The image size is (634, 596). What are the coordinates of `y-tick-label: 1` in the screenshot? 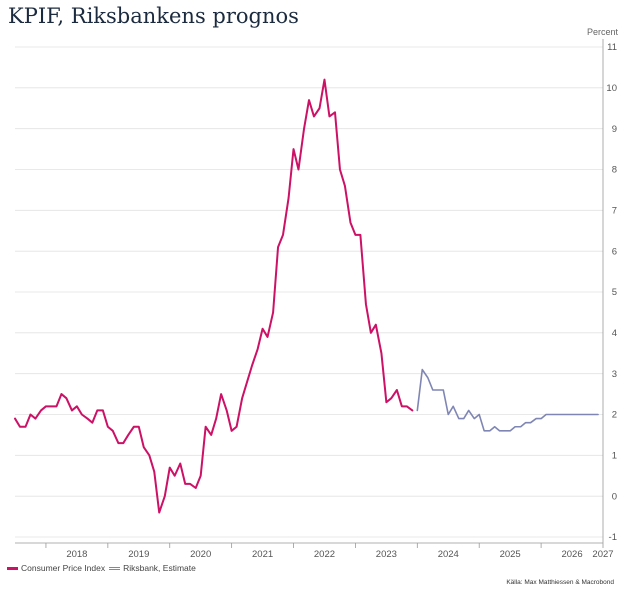 It's located at (614, 456).